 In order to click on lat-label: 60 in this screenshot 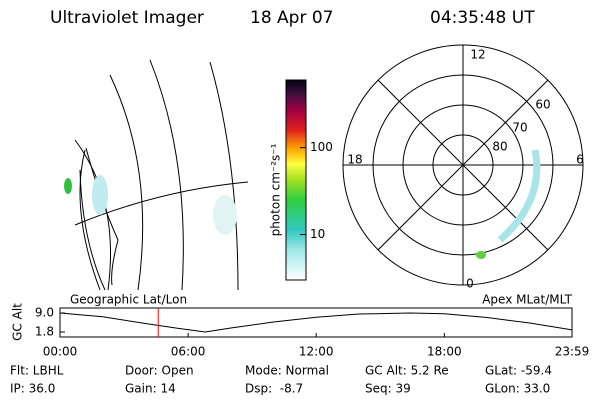, I will do `click(542, 105)`.